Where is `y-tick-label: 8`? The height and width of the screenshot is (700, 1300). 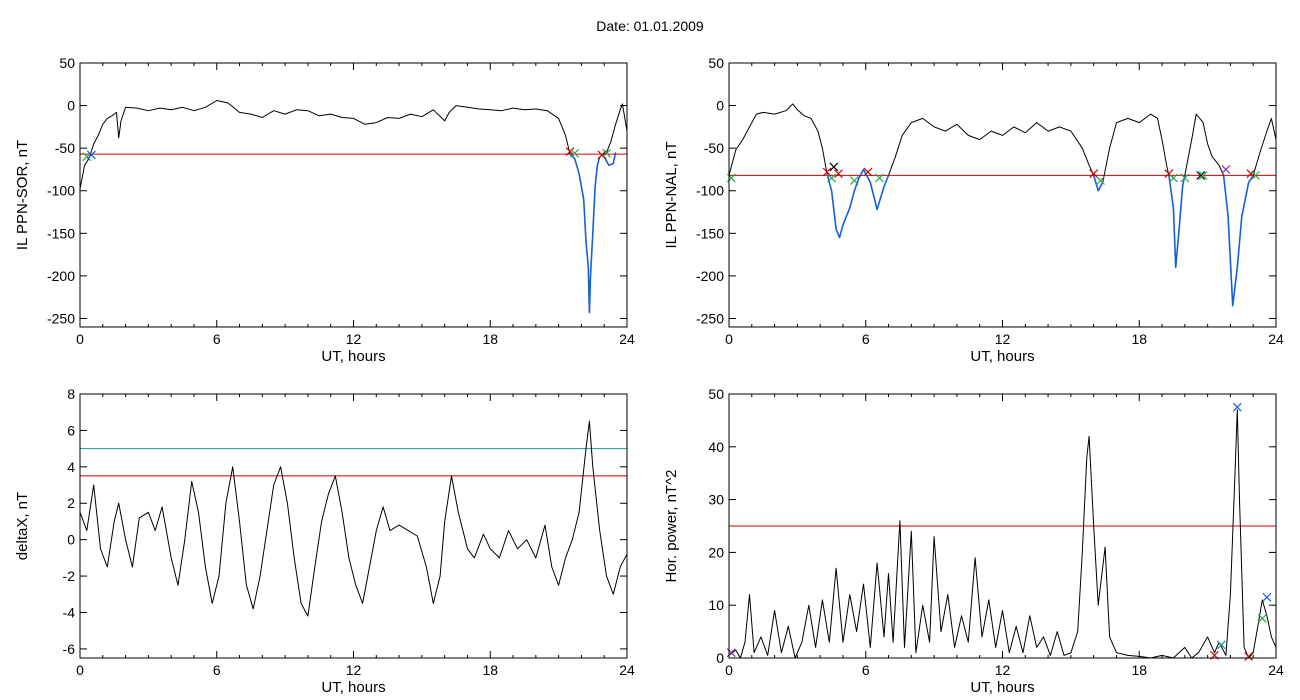 y-tick-label: 8 is located at coordinates (71, 394).